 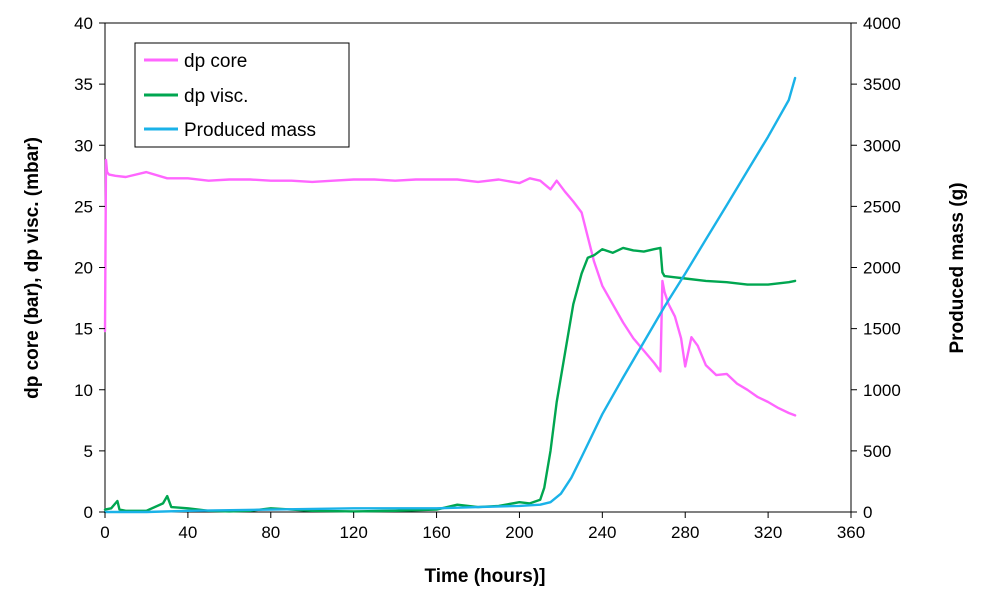 I want to click on right-y-tick-label: 500, so click(x=877, y=451).